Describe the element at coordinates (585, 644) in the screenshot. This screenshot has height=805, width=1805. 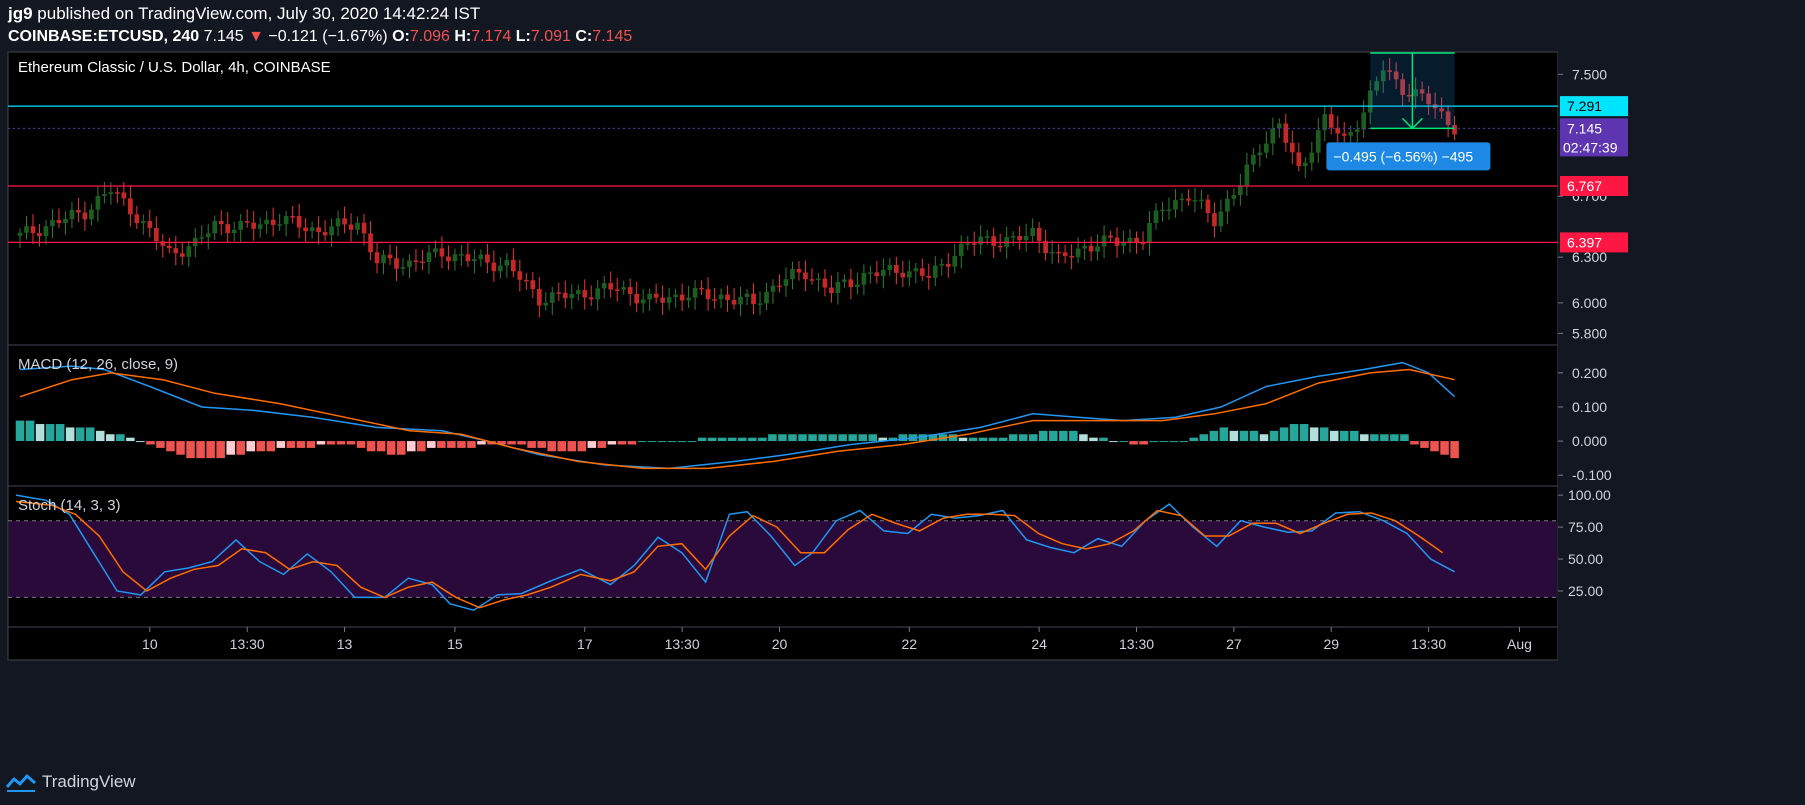
I see `time-tick-label: 17` at that location.